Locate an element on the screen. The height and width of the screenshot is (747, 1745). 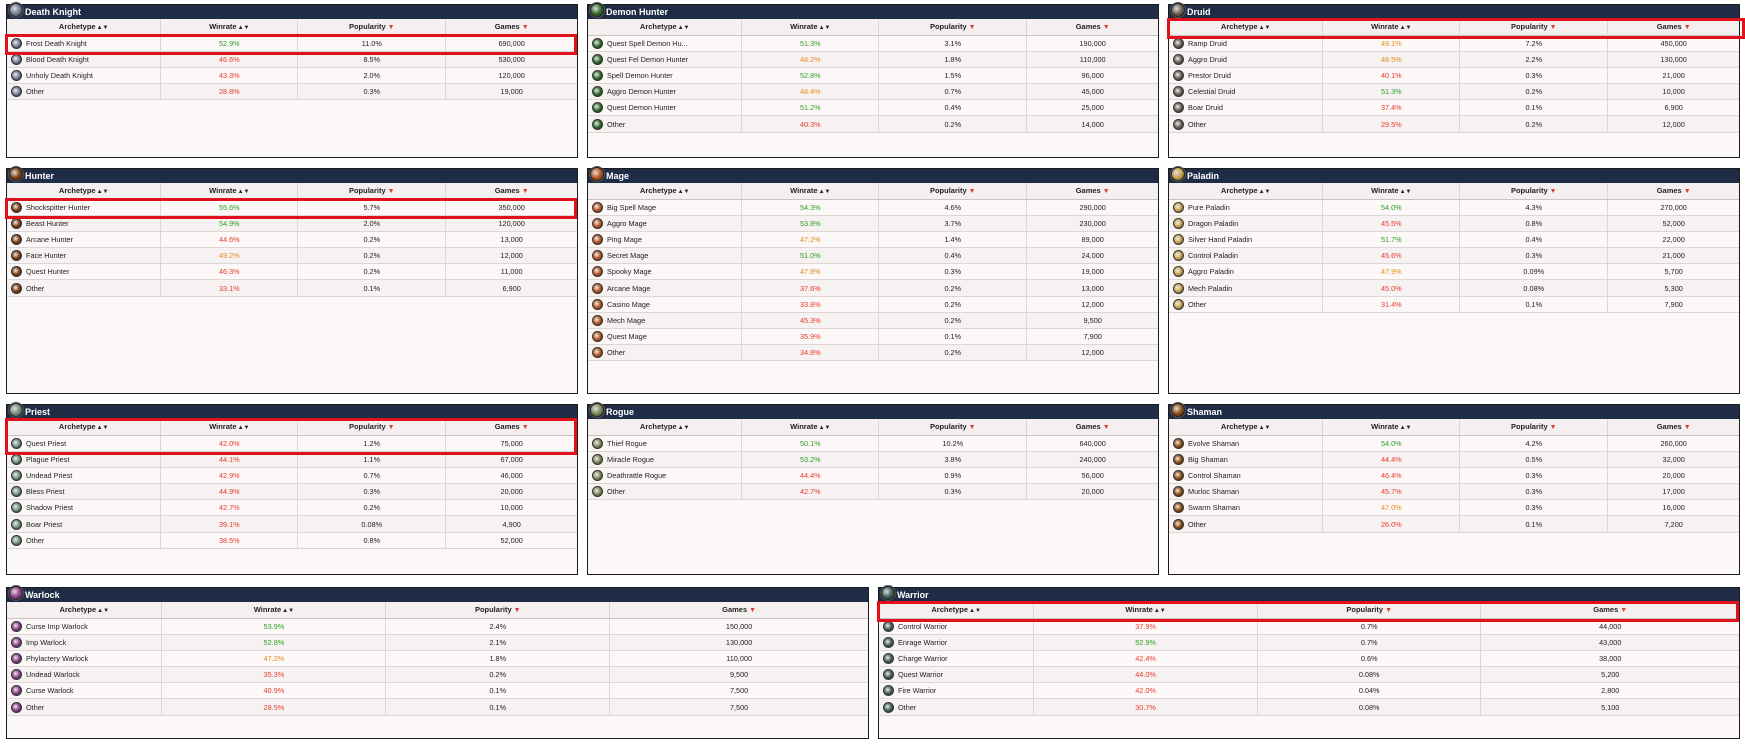
archetype-cell: Phylactery Warlock is located at coordinates (84, 659).